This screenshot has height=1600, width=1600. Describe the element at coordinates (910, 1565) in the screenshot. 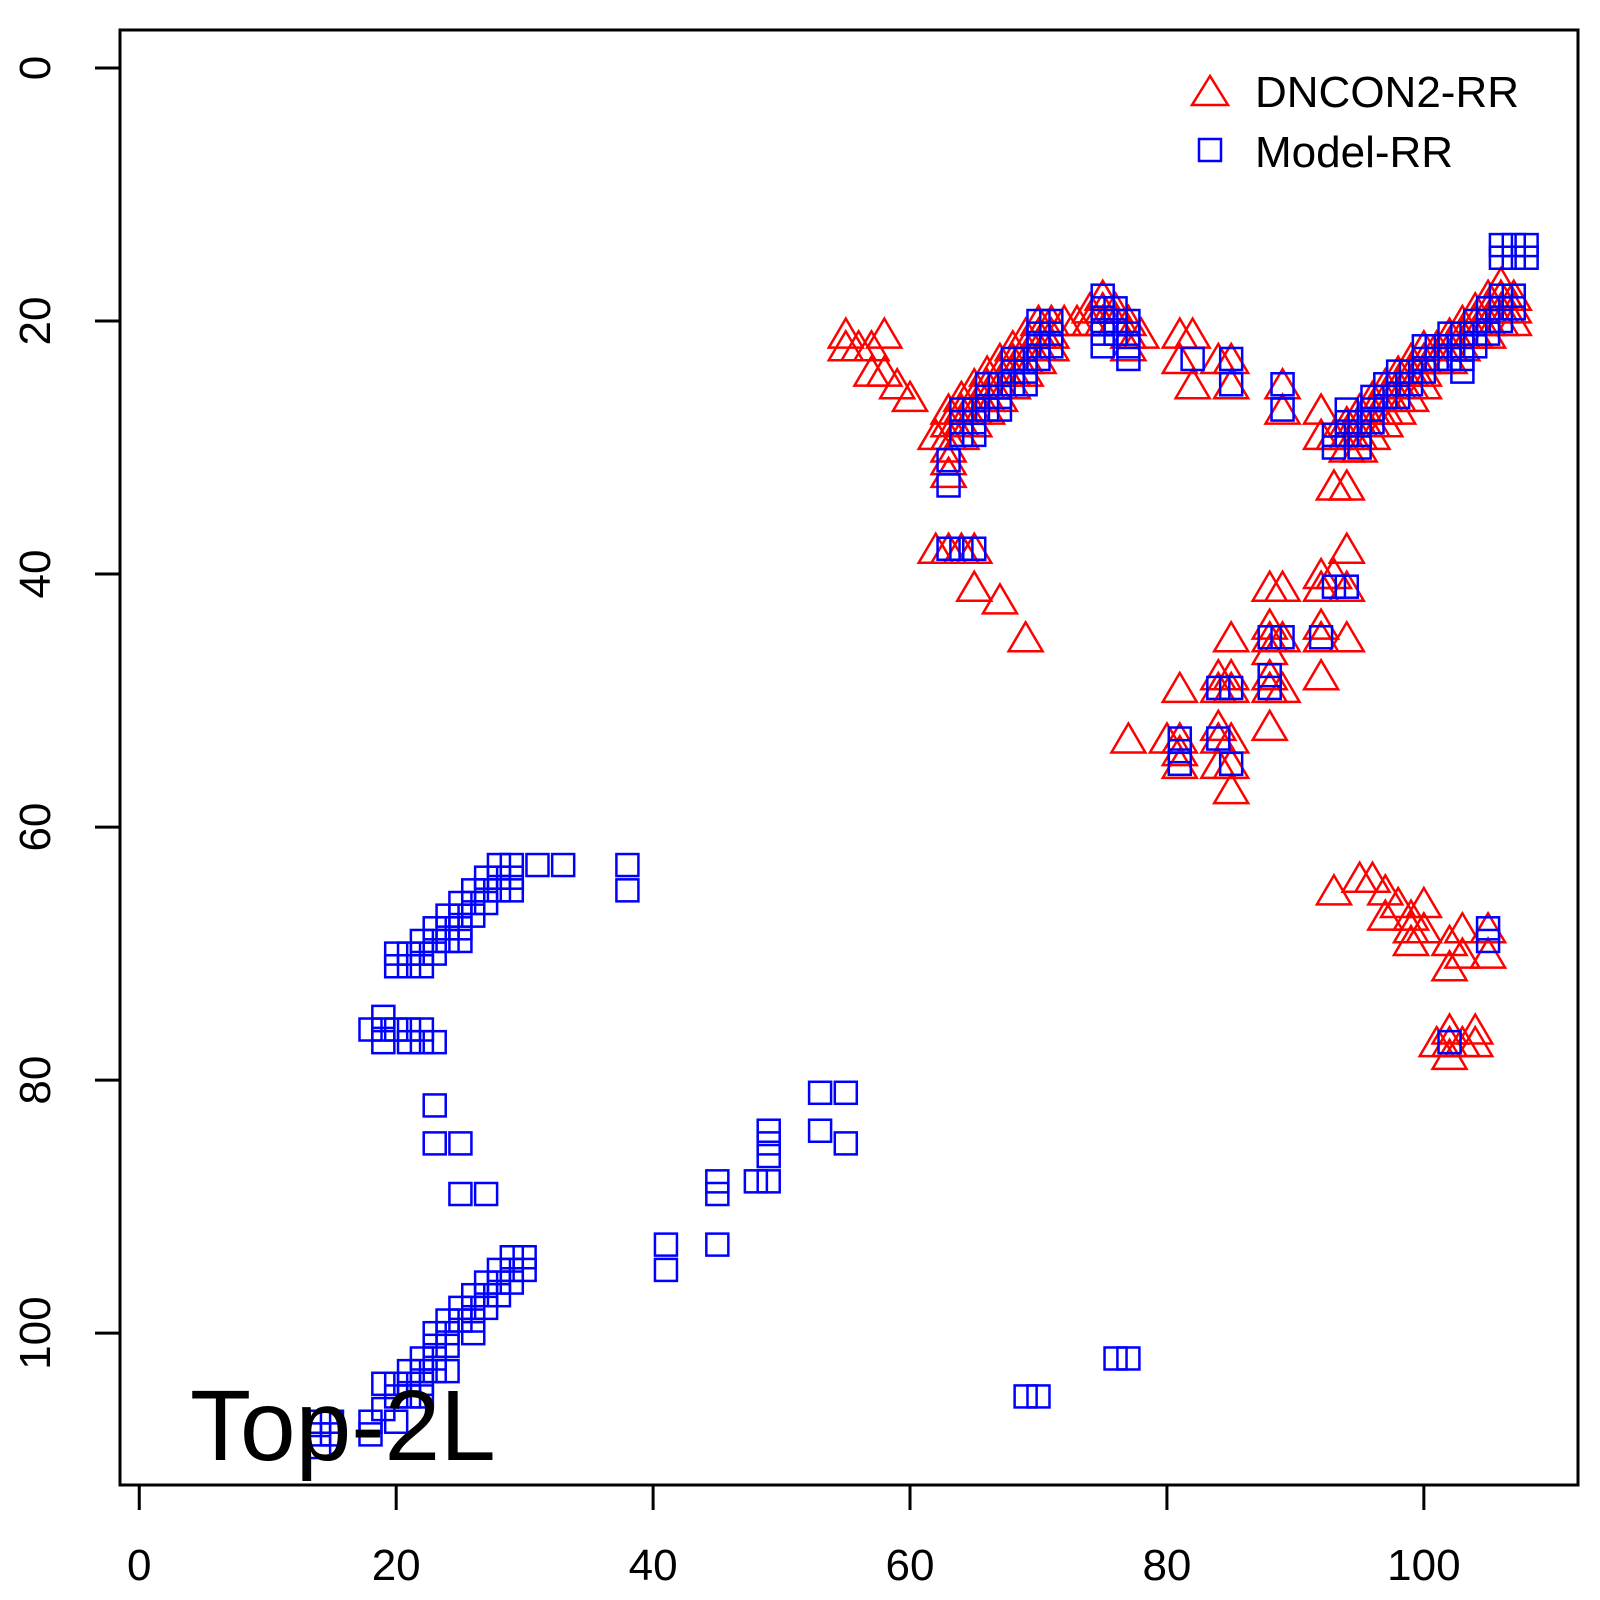

I see `x-tick-label: 60` at that location.